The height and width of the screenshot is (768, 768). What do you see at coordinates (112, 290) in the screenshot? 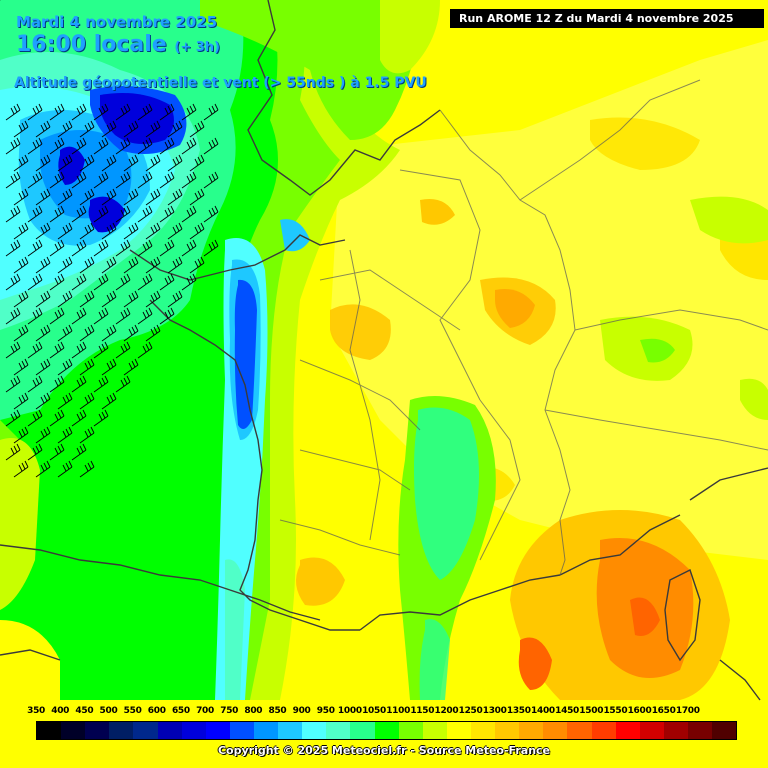
I see `wind-barb-field` at bounding box center [112, 290].